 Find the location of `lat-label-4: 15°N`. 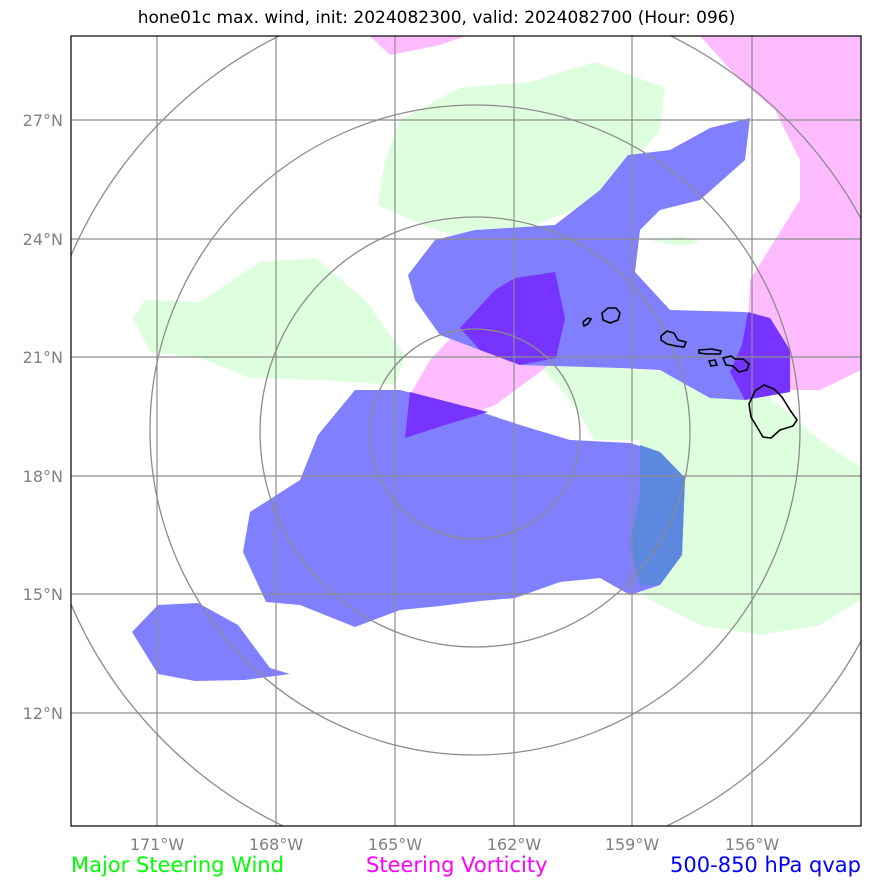

lat-label-4: 15°N is located at coordinates (43, 594).